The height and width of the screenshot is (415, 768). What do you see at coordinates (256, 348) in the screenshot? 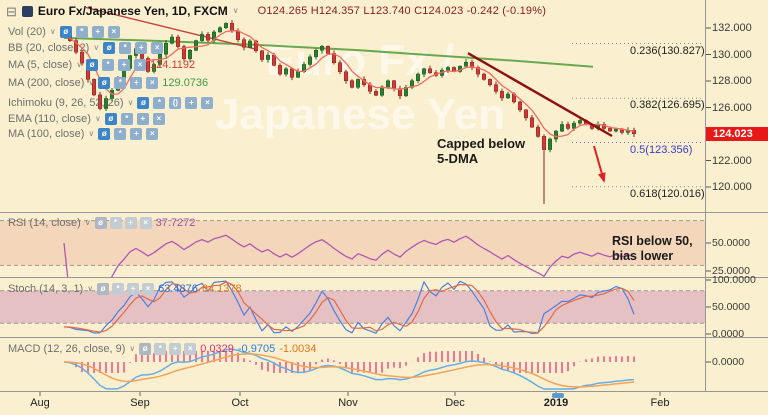
I see `macd-line-value: -0.9705` at bounding box center [256, 348].